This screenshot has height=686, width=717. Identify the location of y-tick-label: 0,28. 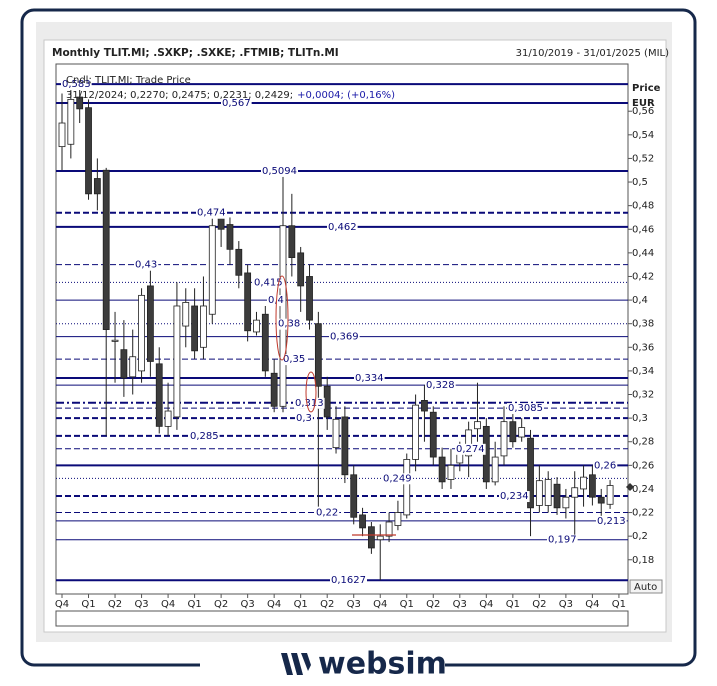
(643, 442).